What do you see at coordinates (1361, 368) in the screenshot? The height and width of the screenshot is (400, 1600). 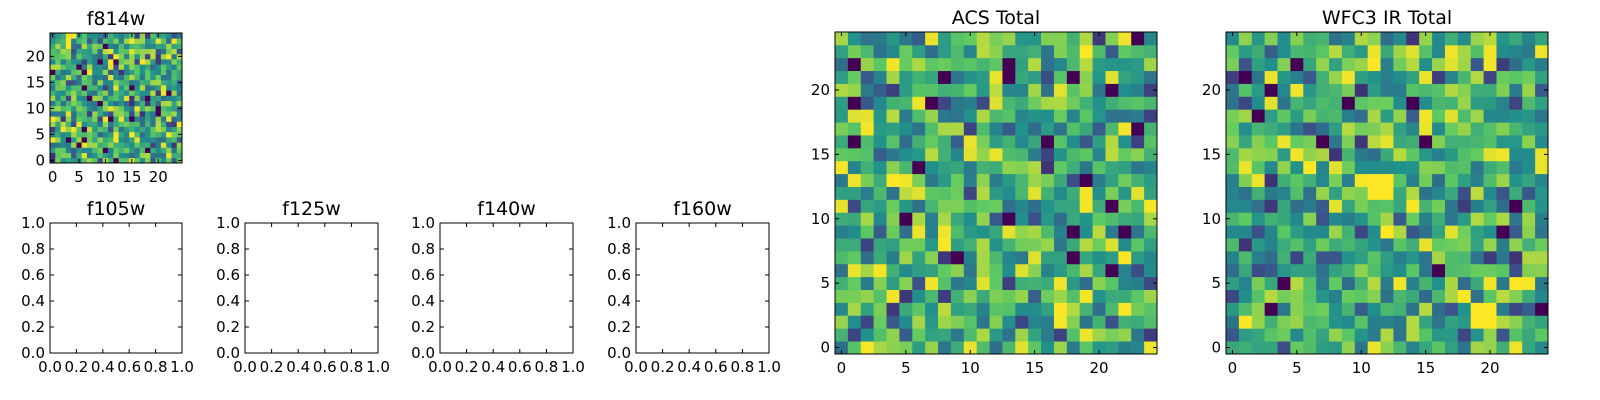 I see `x-tick-label: 10` at bounding box center [1361, 368].